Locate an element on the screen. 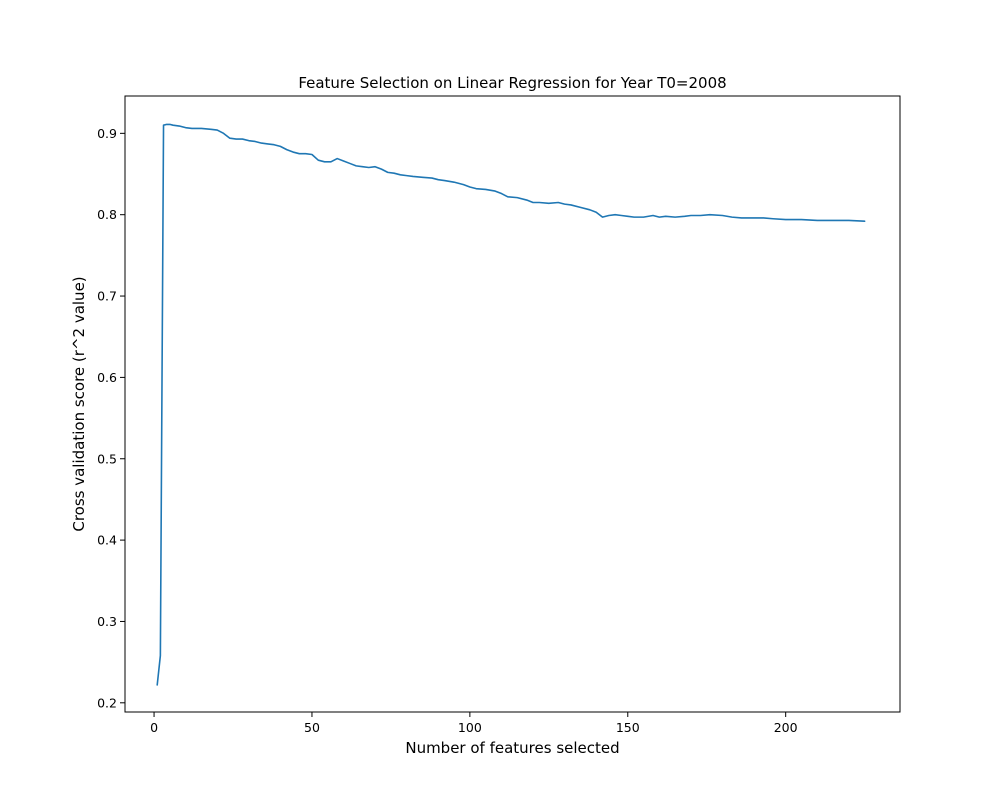 Image resolution: width=1000 pixels, height=800 pixels. x-tick-label: 100 is located at coordinates (470, 727).